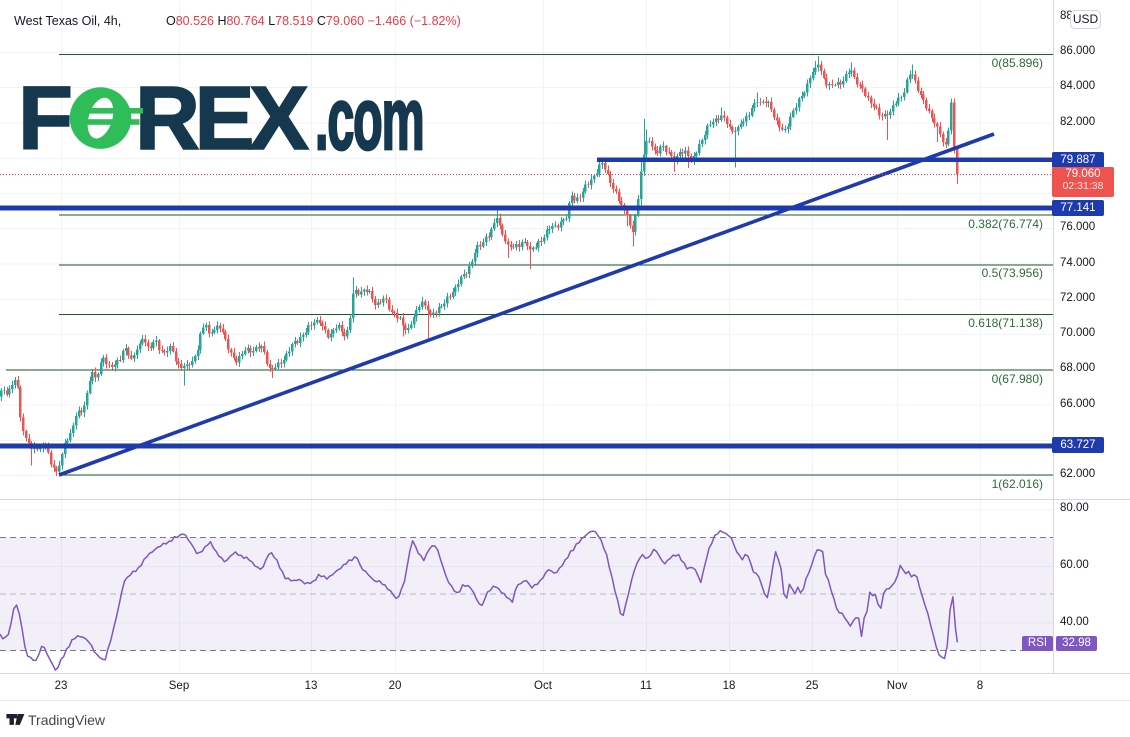 This screenshot has width=1130, height=737. What do you see at coordinates (369, 120) in the screenshot?
I see `svg-text: .com` at bounding box center [369, 120].